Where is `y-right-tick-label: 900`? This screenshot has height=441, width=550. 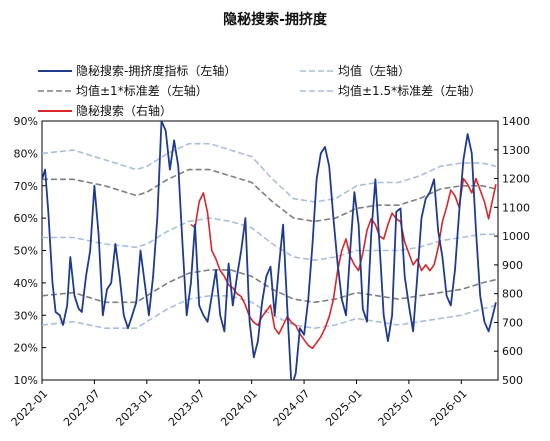
y-right-tick-label: 900 is located at coordinates (512, 265).